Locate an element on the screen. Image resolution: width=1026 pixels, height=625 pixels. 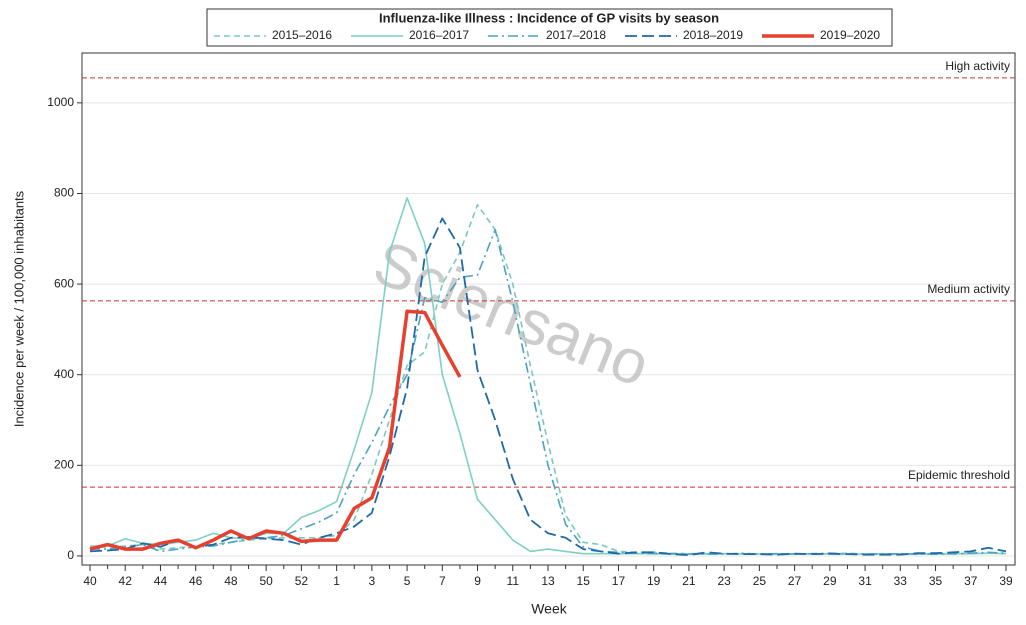
x-tick-label: 15 is located at coordinates (584, 581).